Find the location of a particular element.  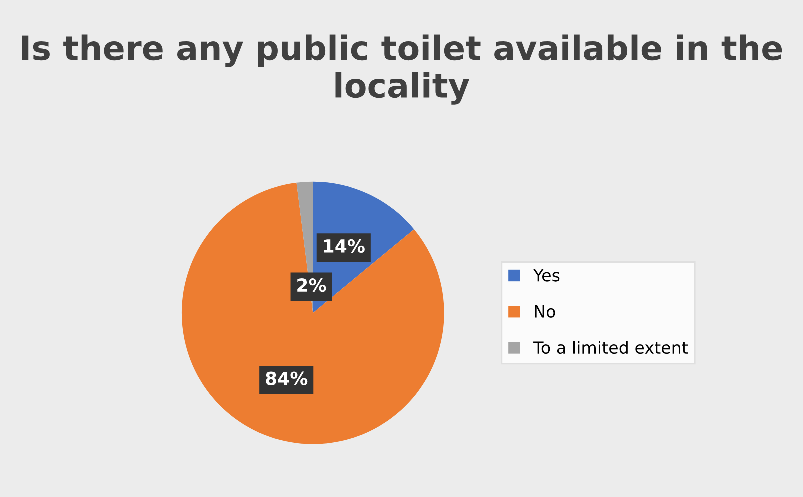

data-label: 2% is located at coordinates (312, 285).